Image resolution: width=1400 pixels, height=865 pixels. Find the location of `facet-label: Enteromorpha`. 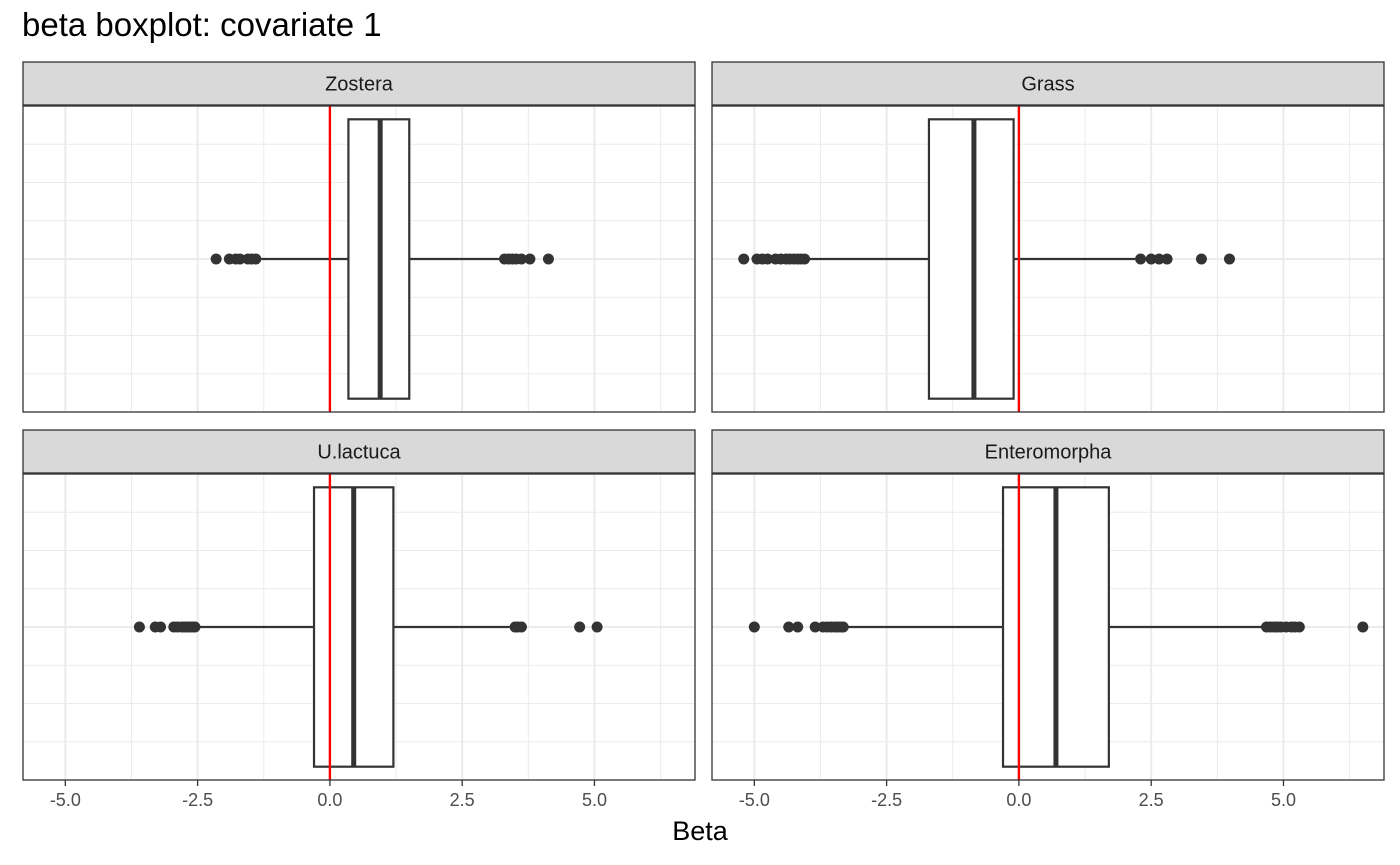

facet-label: Enteromorpha is located at coordinates (1049, 453).